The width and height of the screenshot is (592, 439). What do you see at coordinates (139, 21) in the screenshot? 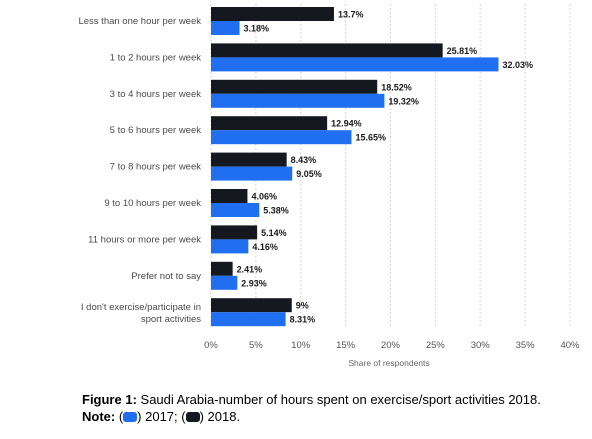
I see `category-label: Less than one hour per week` at bounding box center [139, 21].